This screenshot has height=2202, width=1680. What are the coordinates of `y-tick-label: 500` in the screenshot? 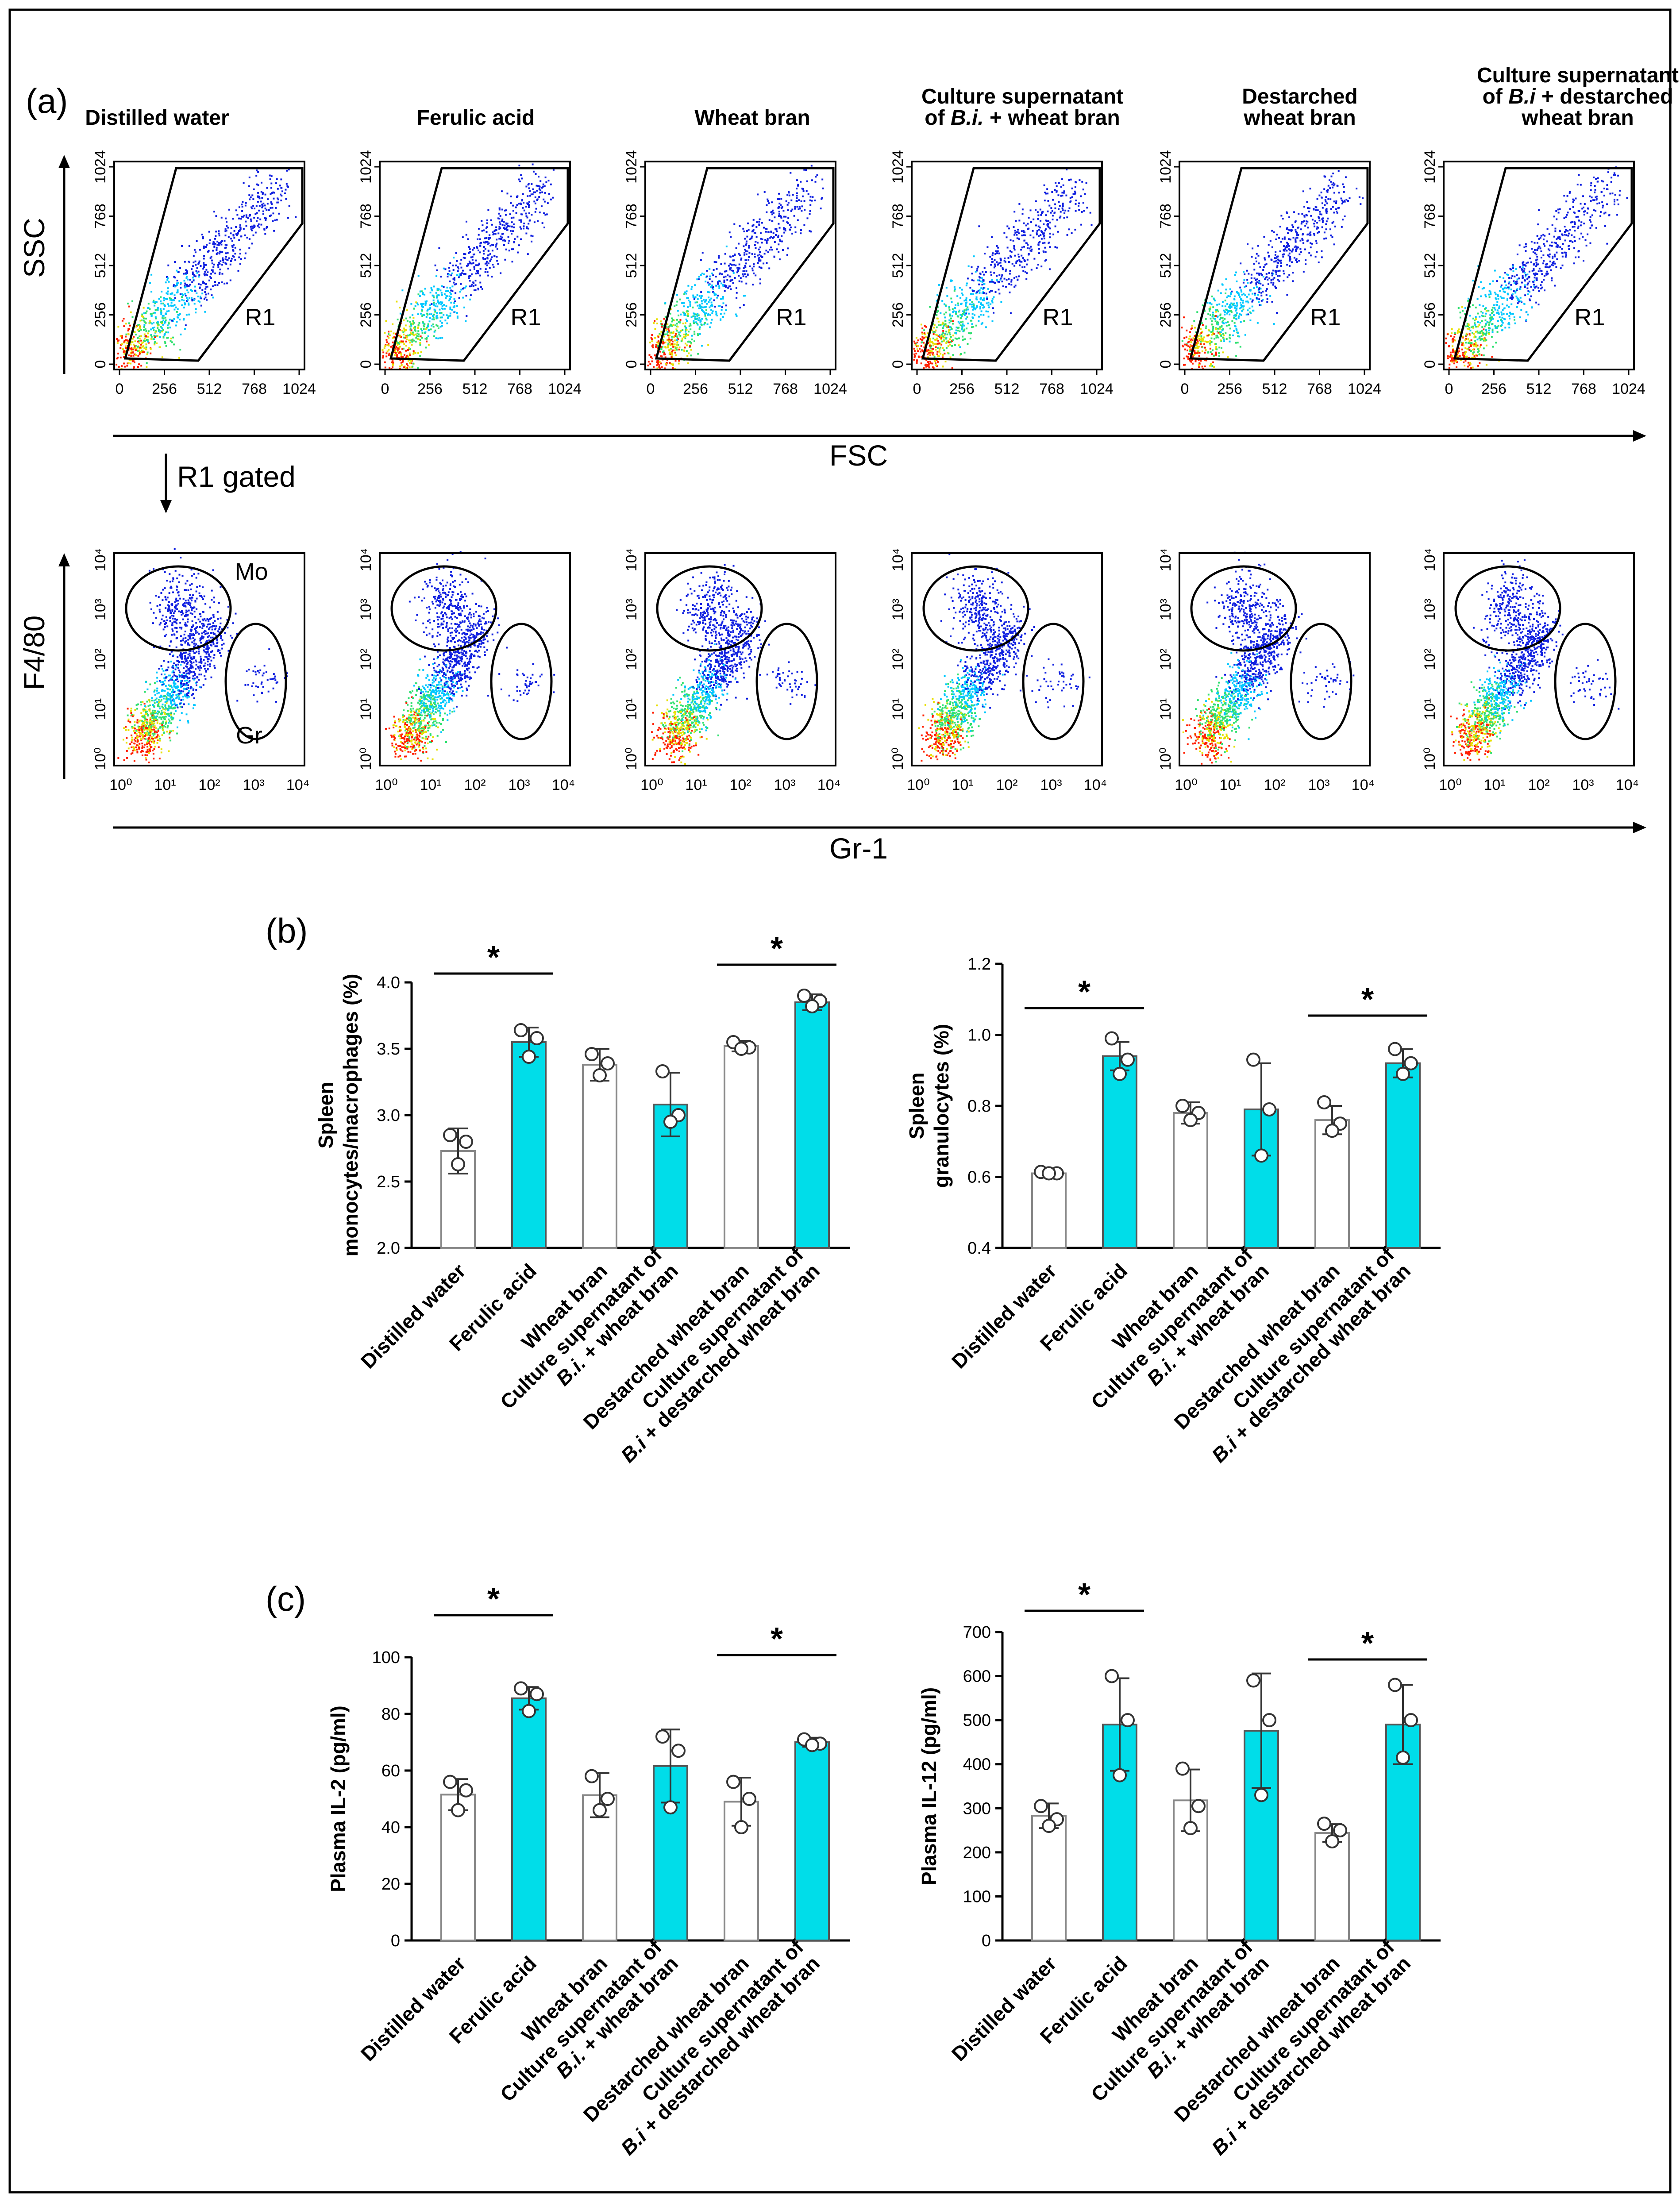 It's located at (977, 1720).